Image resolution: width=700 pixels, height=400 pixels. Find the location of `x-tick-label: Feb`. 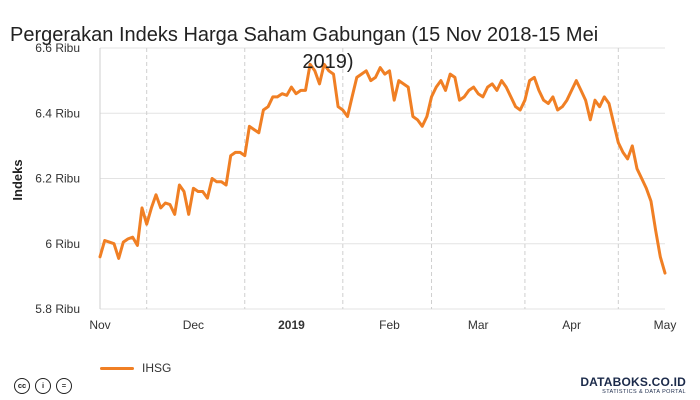

x-tick-label: Feb is located at coordinates (389, 325).